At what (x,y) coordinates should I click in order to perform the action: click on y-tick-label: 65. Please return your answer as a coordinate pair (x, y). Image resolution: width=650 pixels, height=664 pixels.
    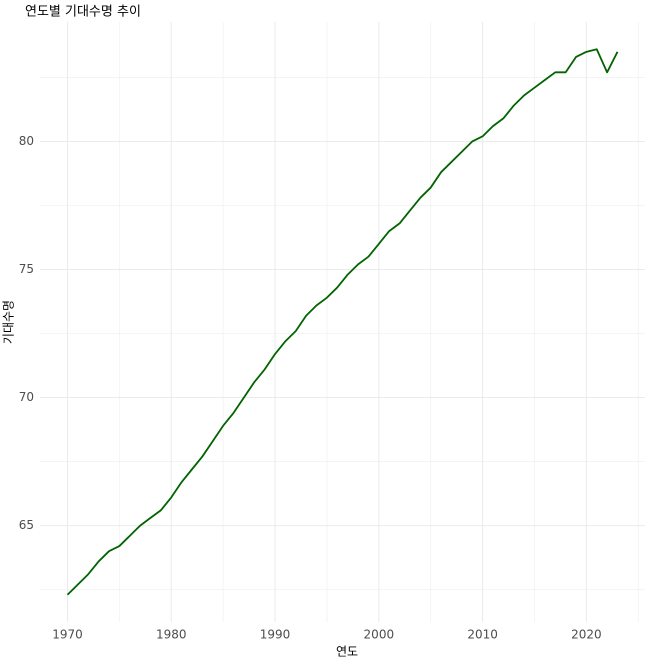
    Looking at the image, I should click on (26, 525).